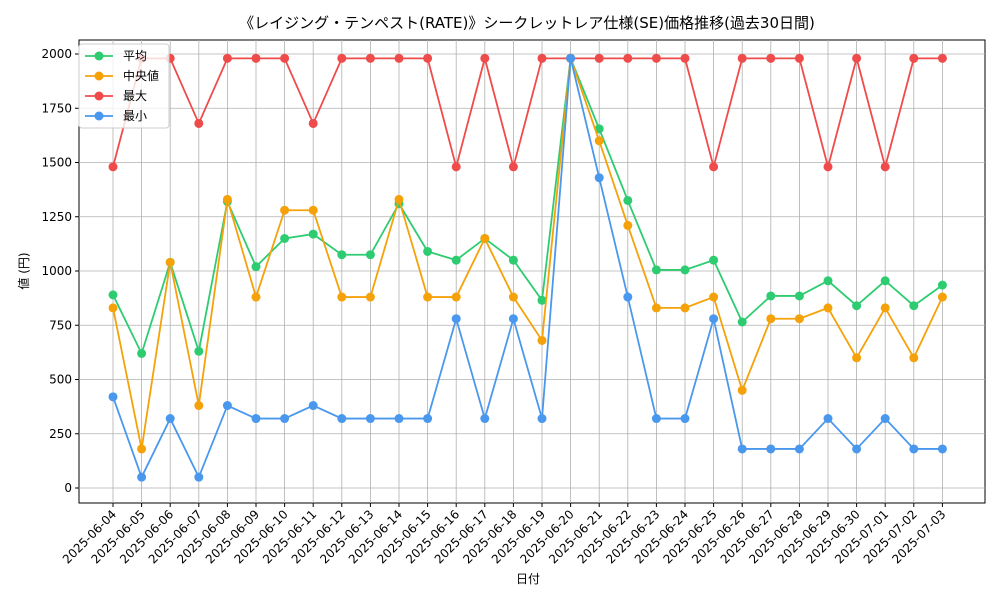  What do you see at coordinates (56, 163) in the screenshot?
I see `y-tick-label: 1500` at bounding box center [56, 163].